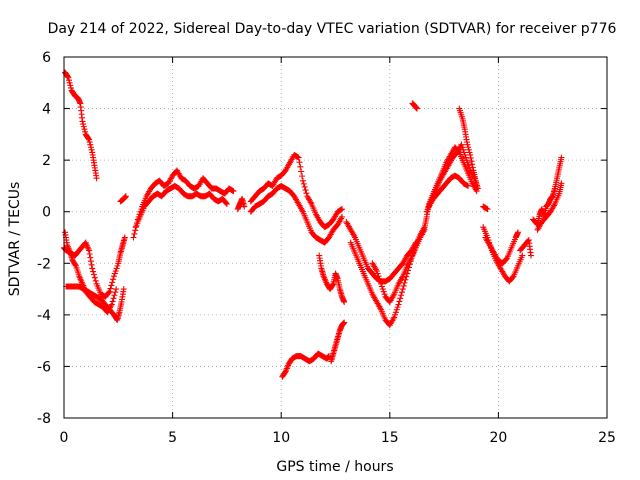  I want to click on x-tick-label: 0, so click(64, 438).